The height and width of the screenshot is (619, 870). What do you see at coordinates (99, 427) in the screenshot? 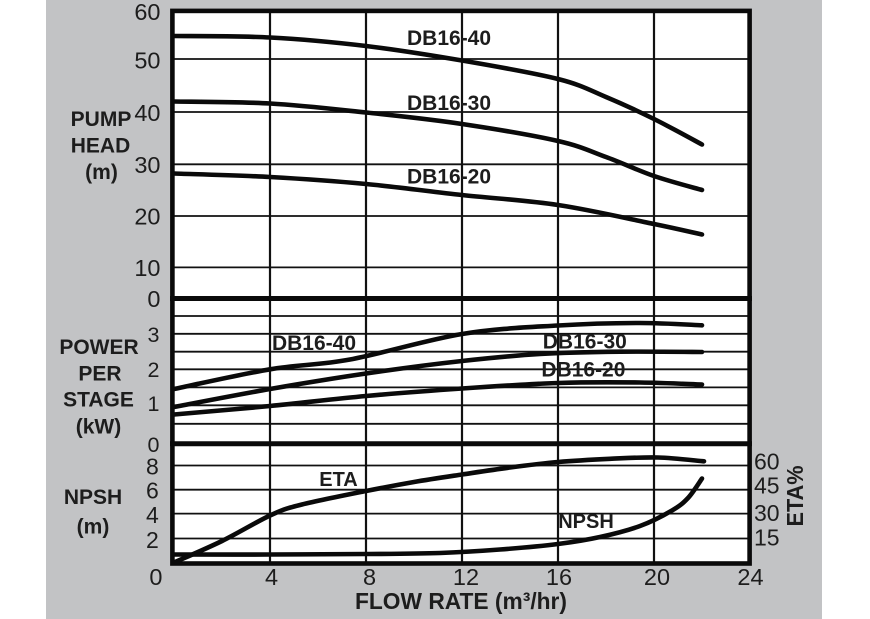
I see `svg-text: (kW)` at bounding box center [99, 427].